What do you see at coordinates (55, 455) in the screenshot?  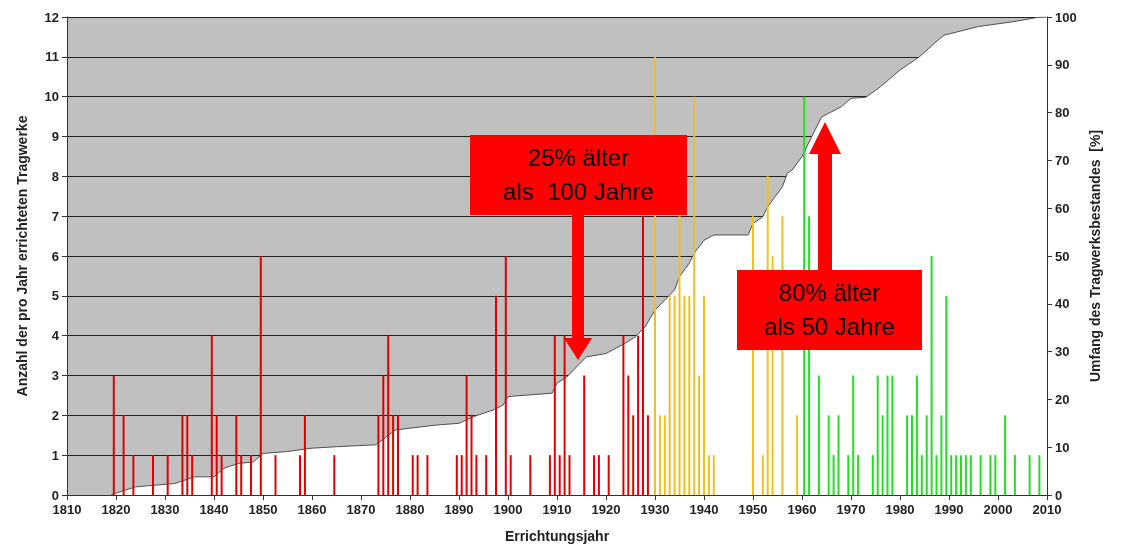 I see `y-tick-label: 1` at bounding box center [55, 455].